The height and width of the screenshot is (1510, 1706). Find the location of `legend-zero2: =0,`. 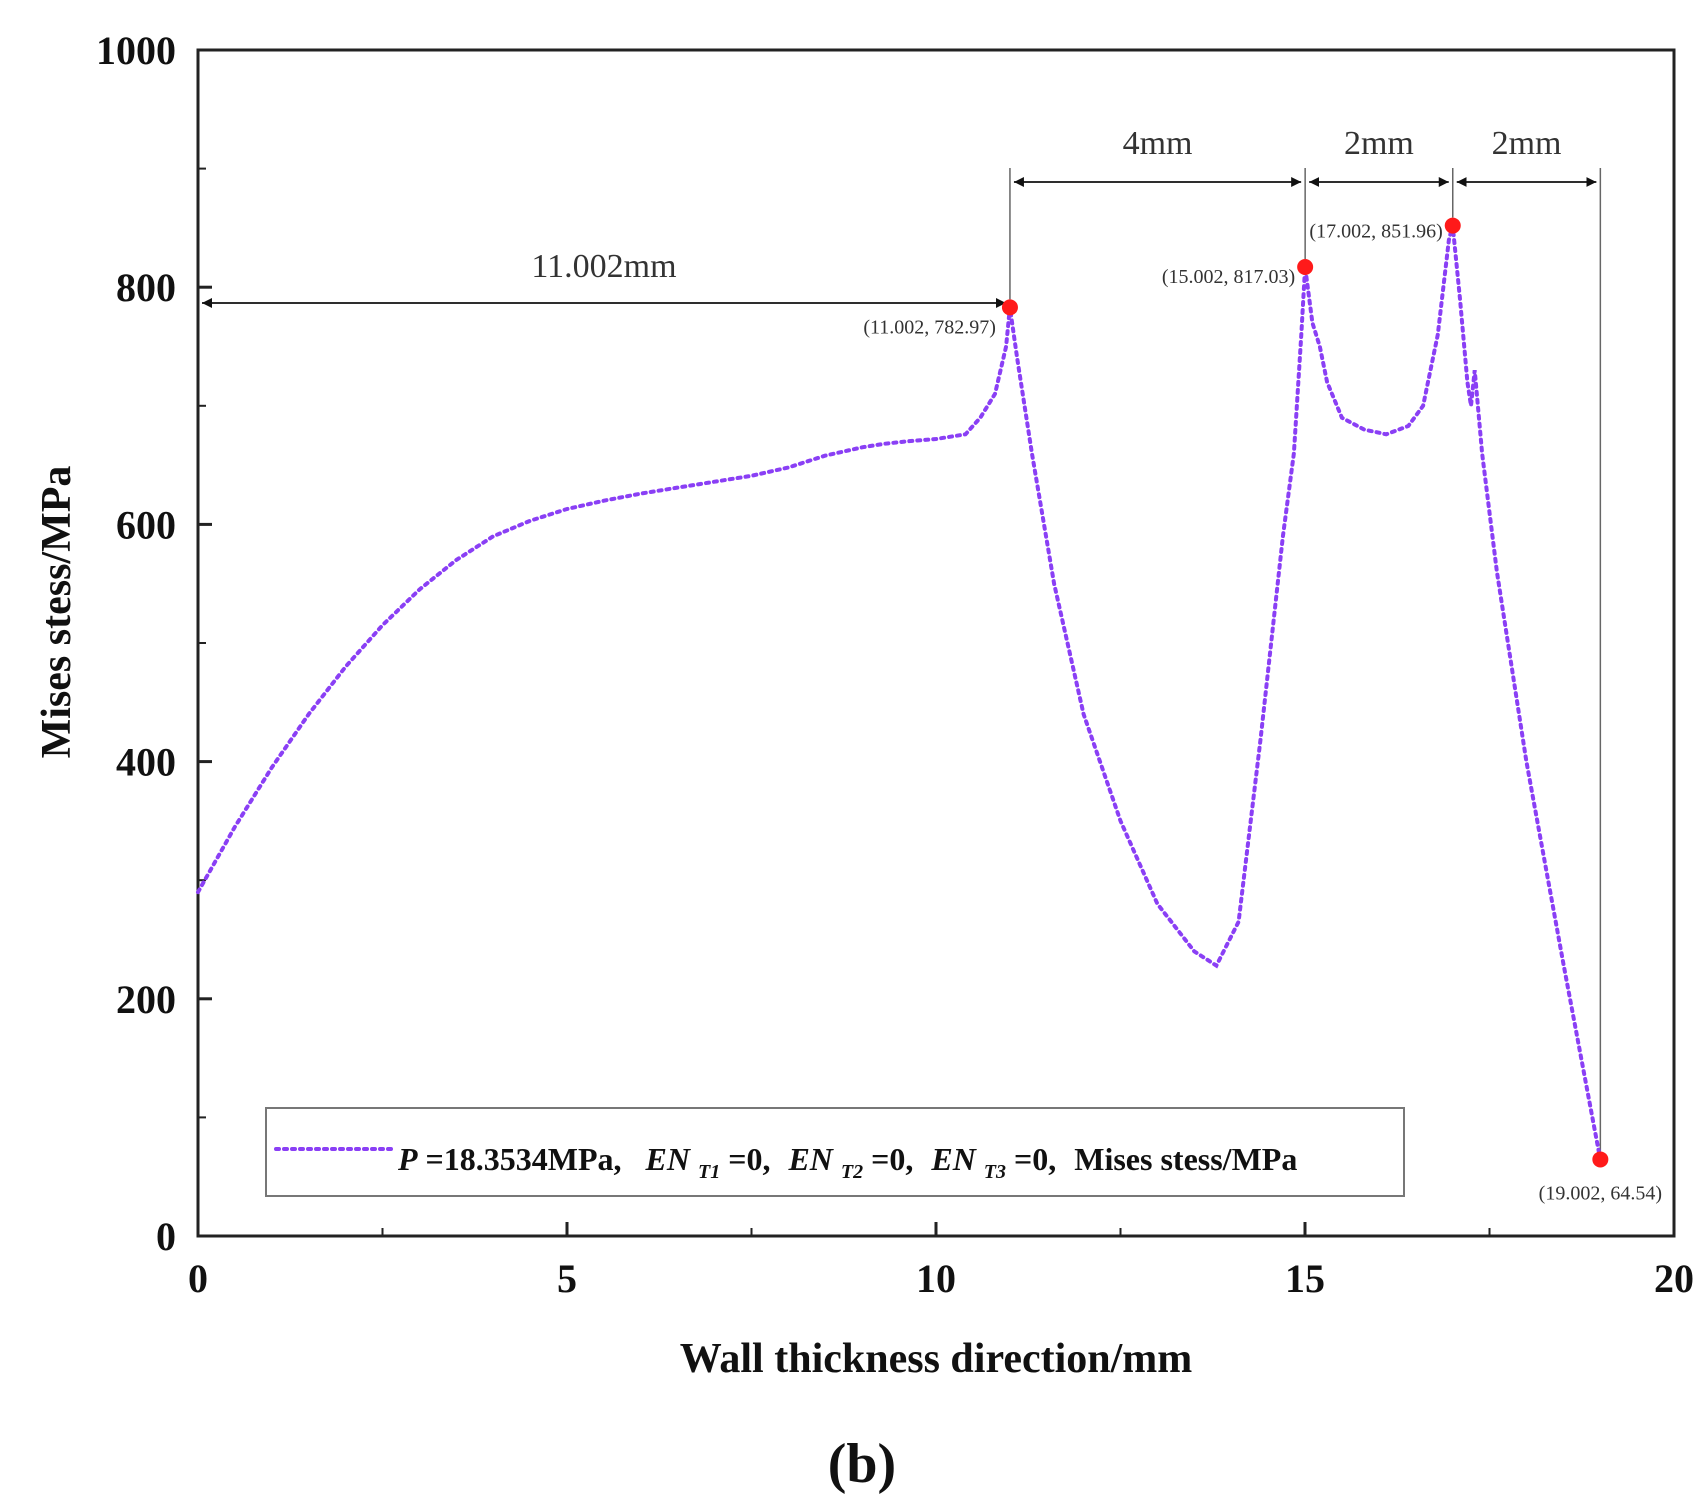

legend-zero2: =0, is located at coordinates (892, 1159).